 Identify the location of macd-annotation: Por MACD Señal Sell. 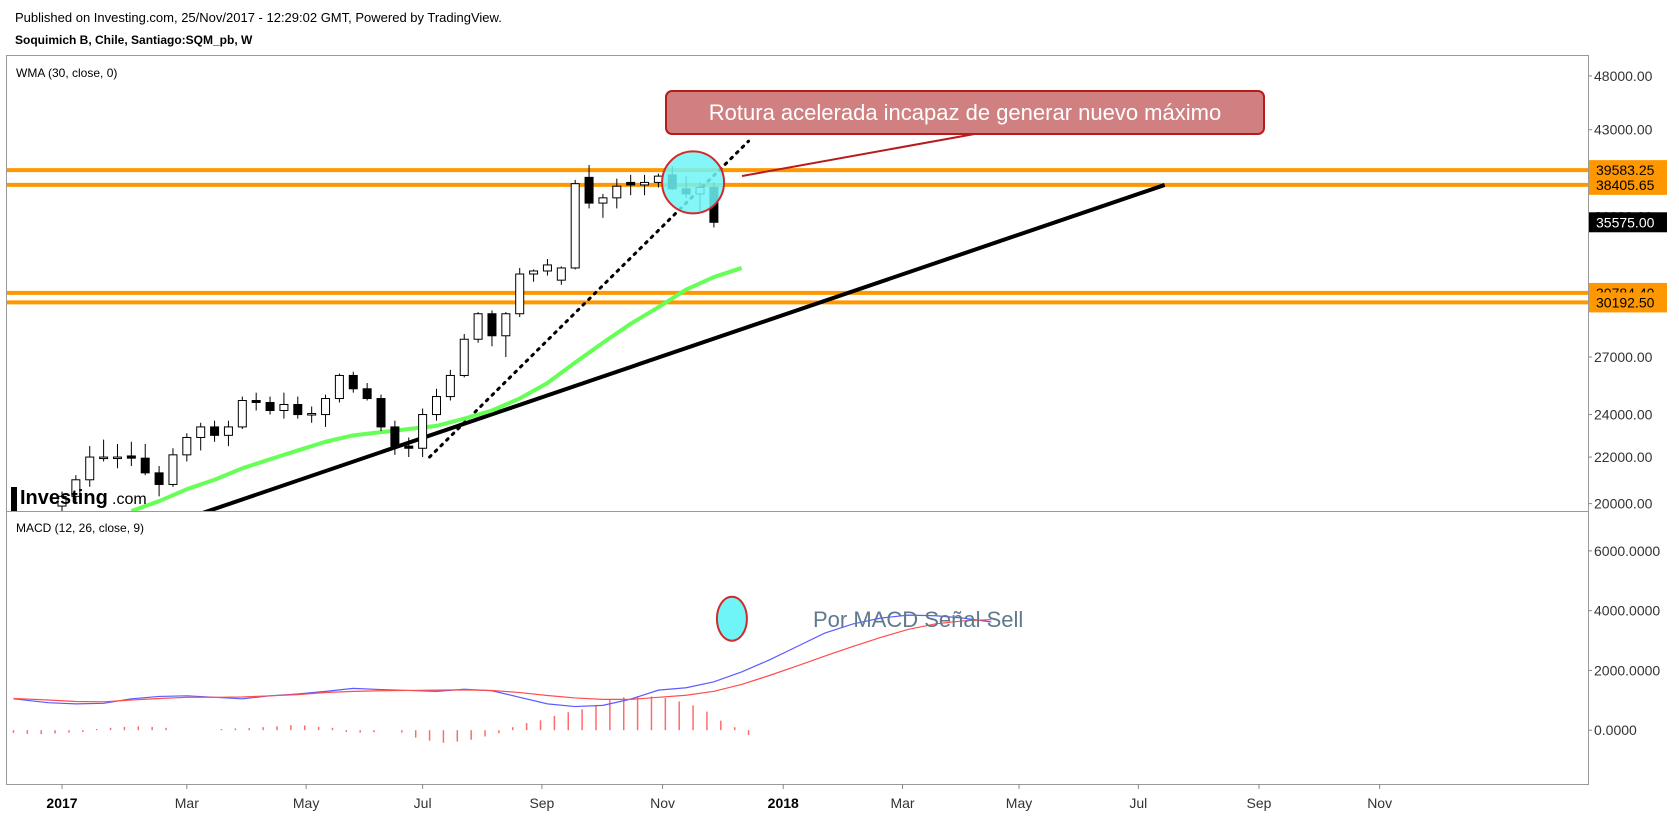
(918, 619).